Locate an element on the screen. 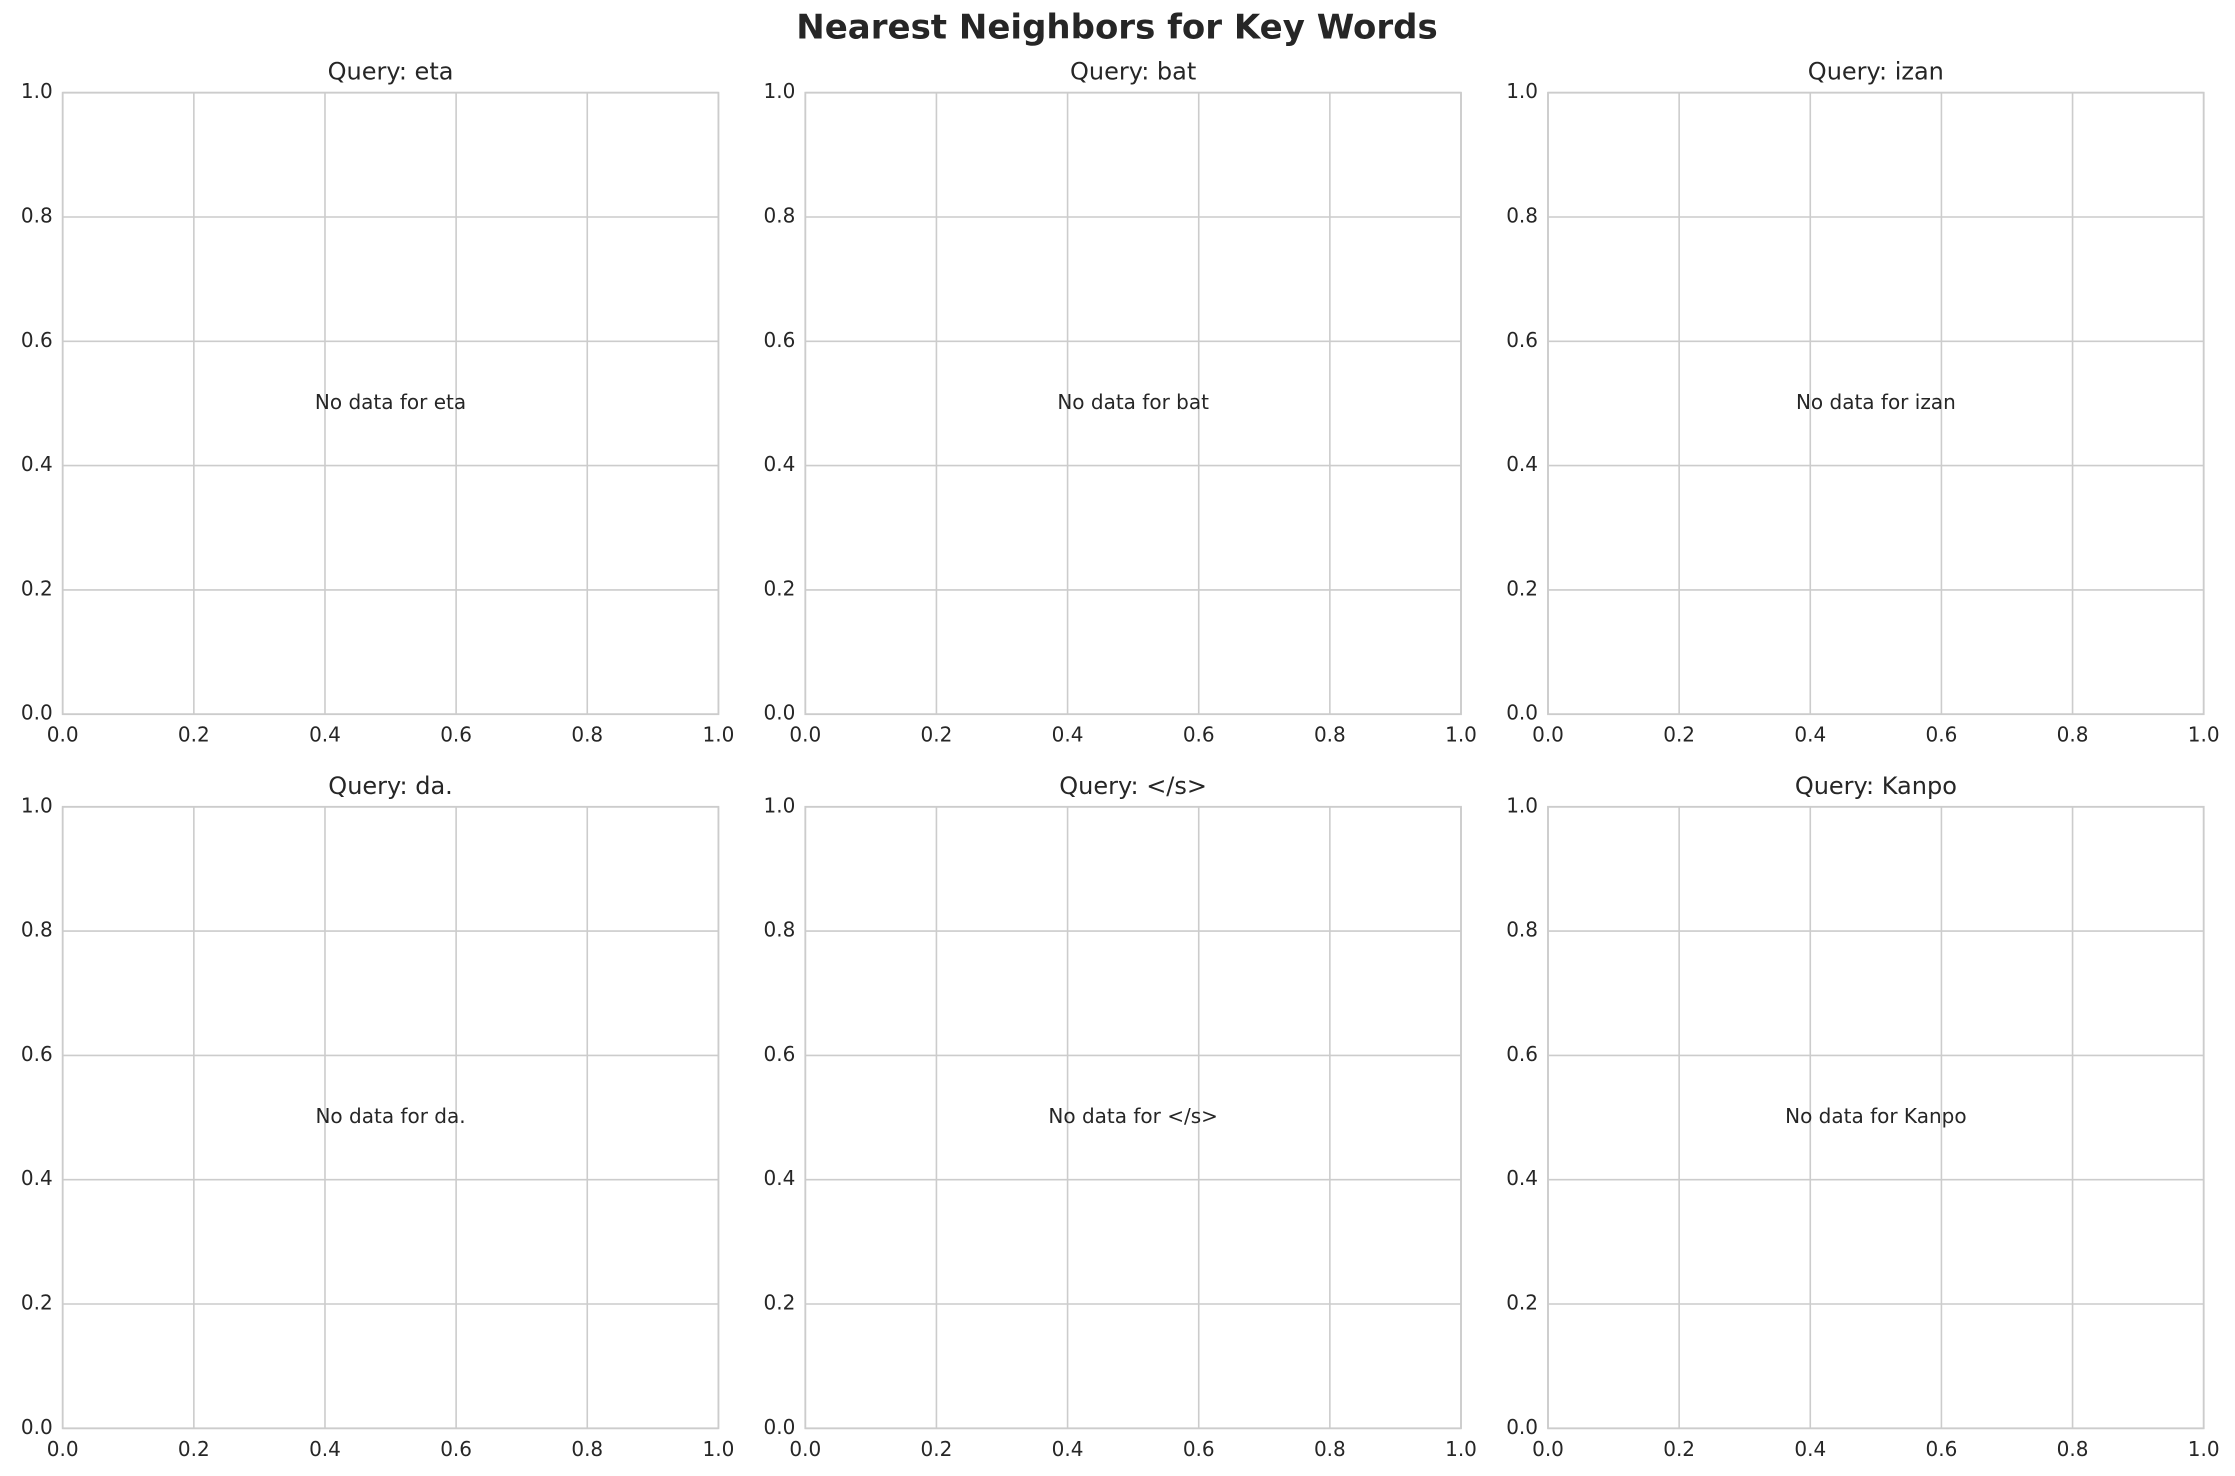  annotation: No data for eta is located at coordinates (390, 402).